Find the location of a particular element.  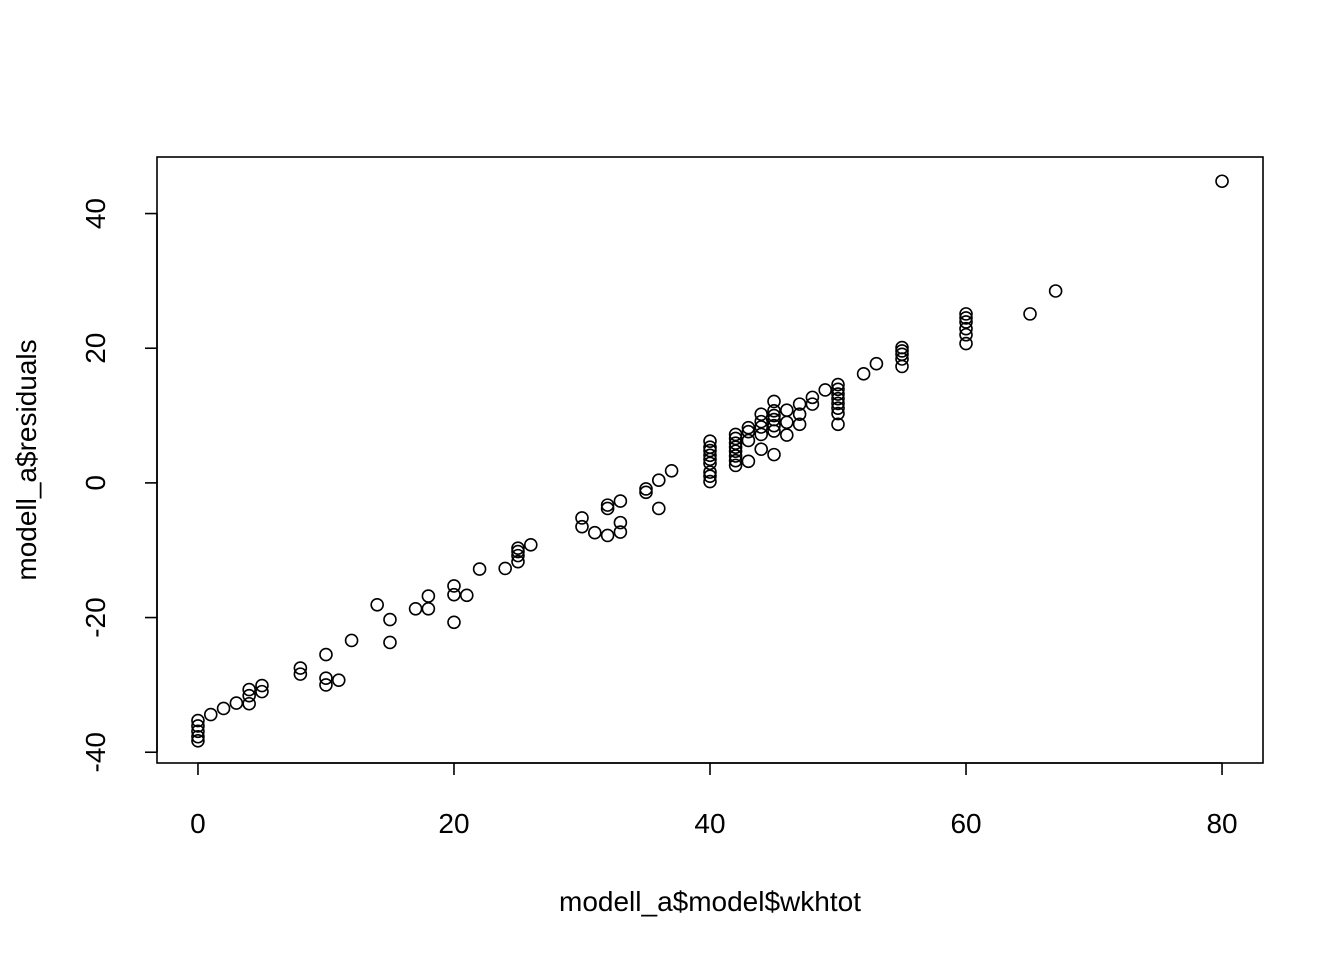

y-tick-label: 40 is located at coordinates (95, 213).